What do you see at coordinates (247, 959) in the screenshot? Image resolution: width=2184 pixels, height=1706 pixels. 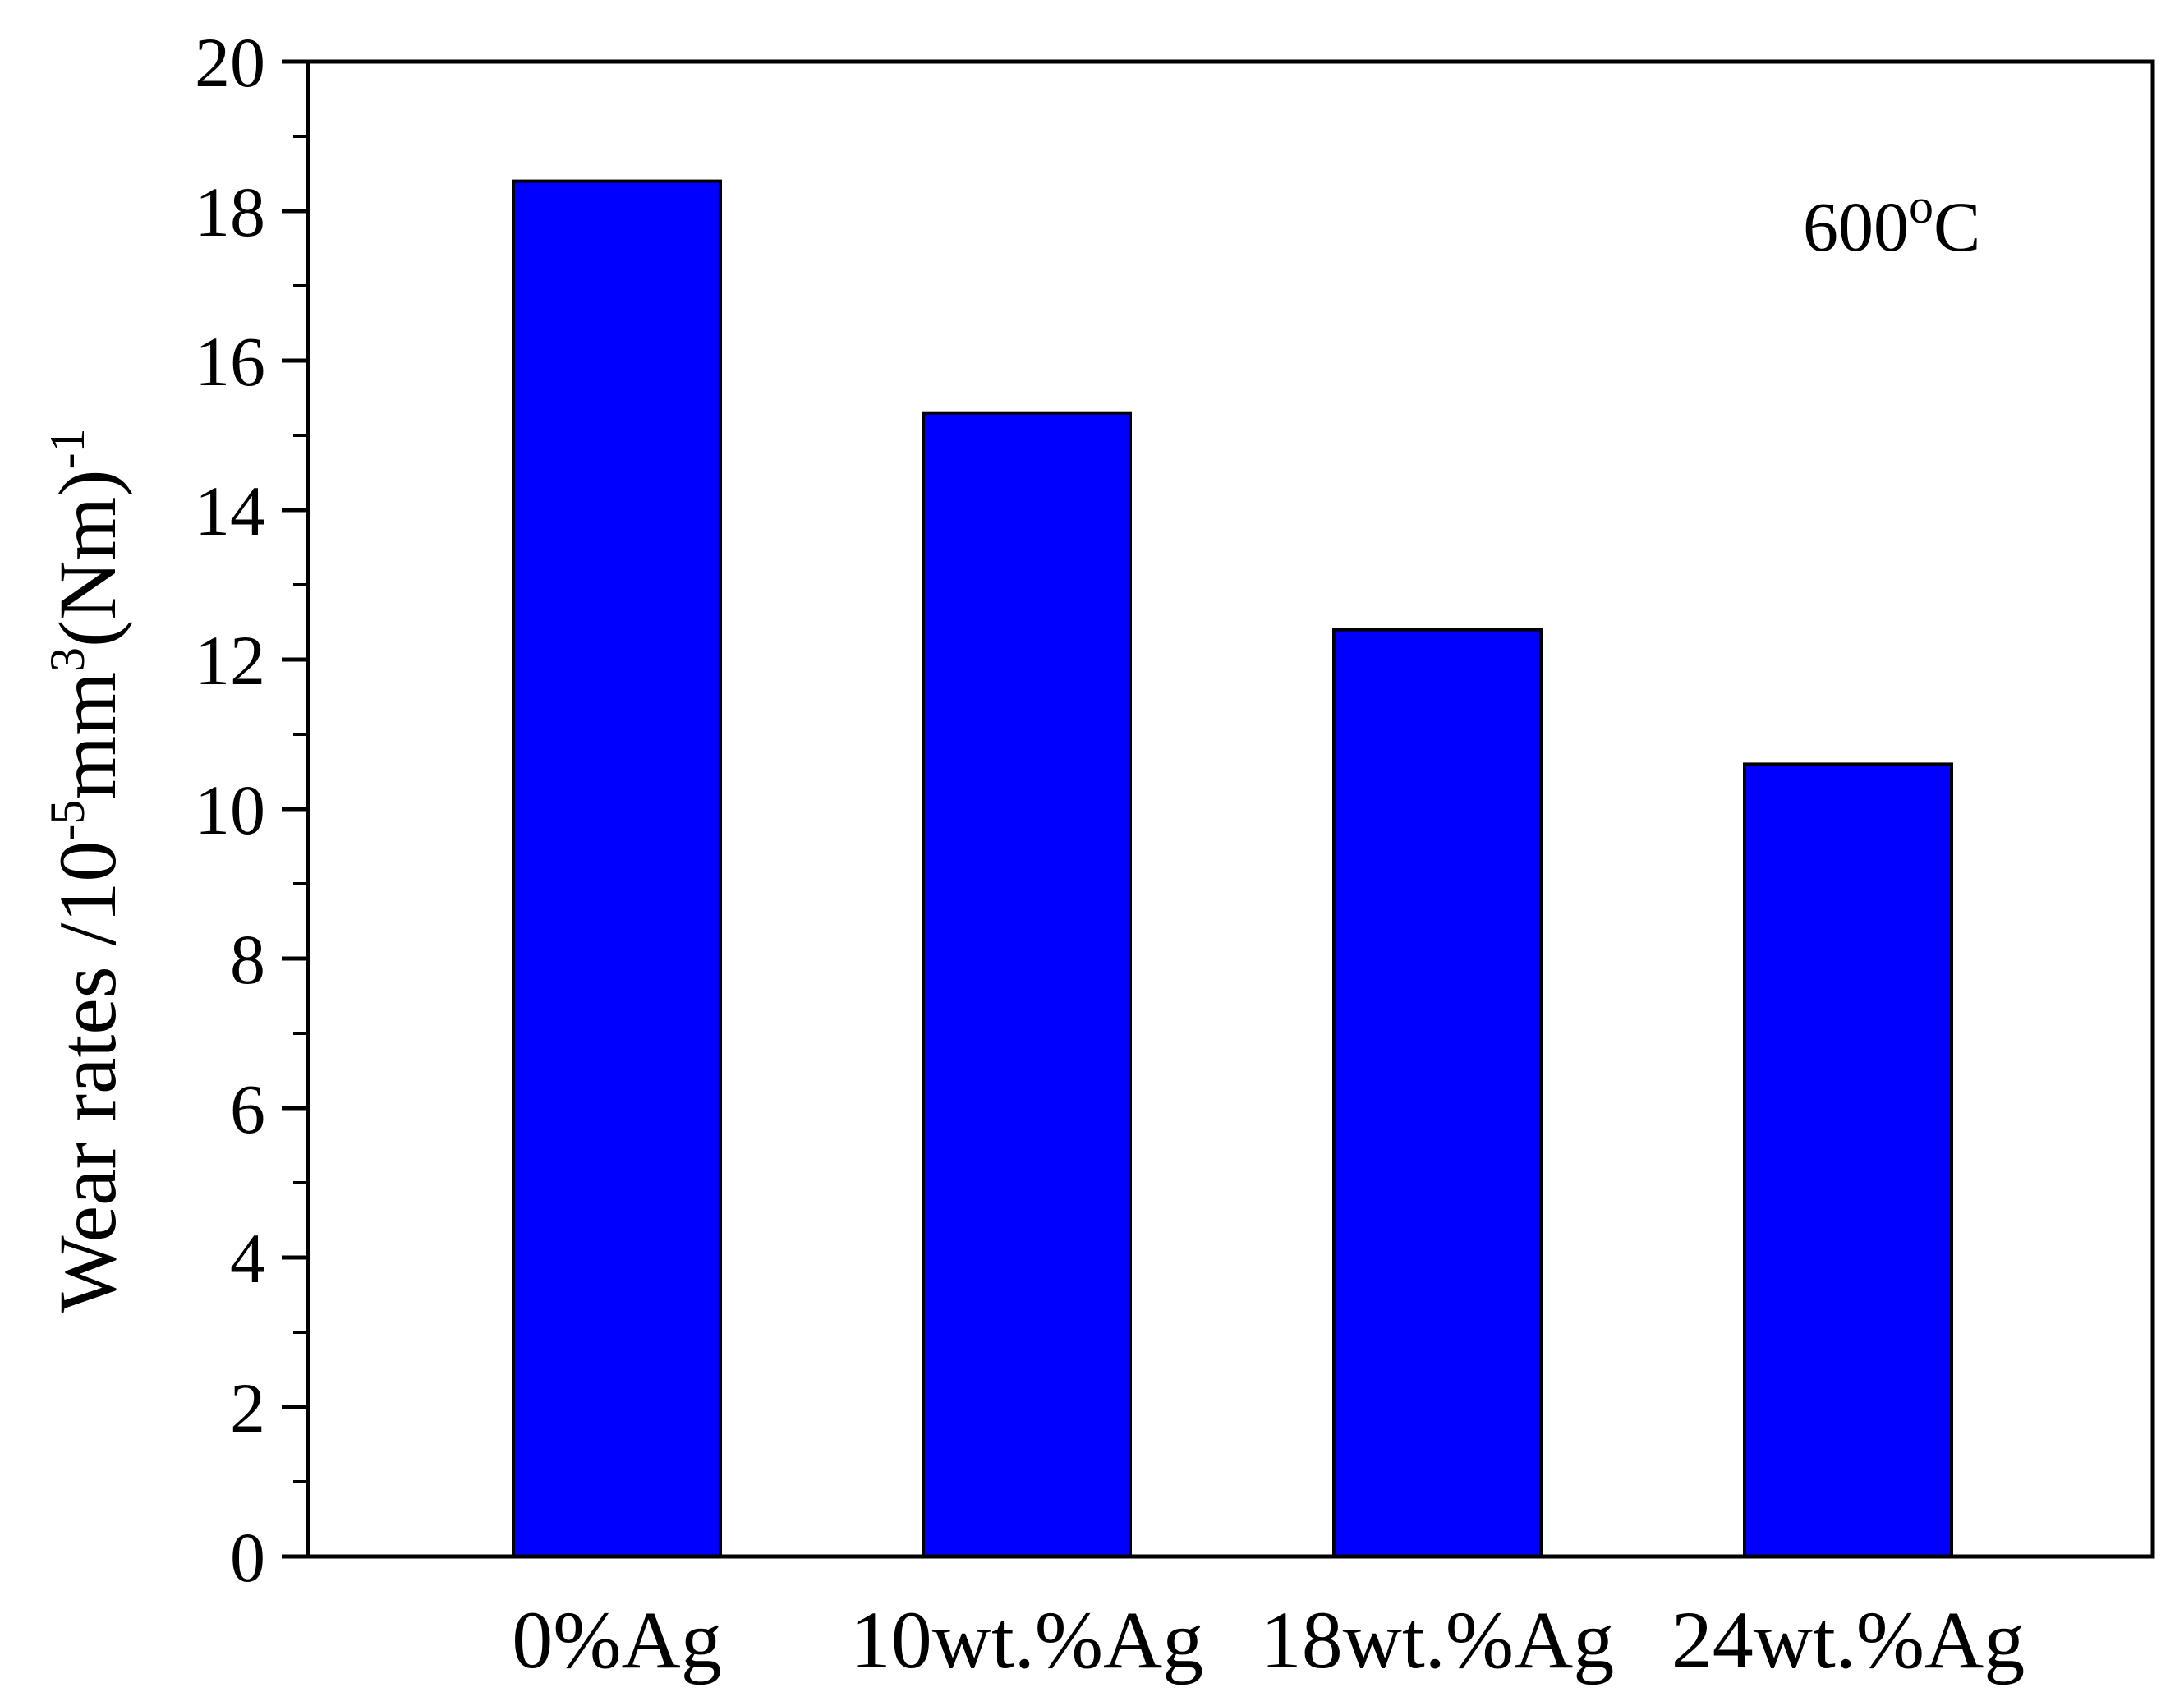 I see `y-tick-label: 8` at bounding box center [247, 959].